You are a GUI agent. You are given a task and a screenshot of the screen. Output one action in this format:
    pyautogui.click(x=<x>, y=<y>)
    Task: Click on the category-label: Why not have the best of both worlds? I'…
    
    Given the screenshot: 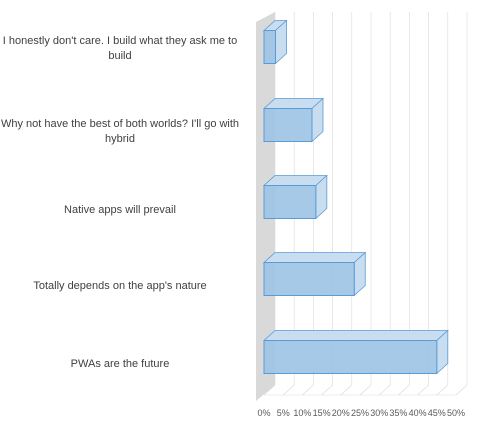 What is the action you would take?
    pyautogui.click(x=120, y=131)
    